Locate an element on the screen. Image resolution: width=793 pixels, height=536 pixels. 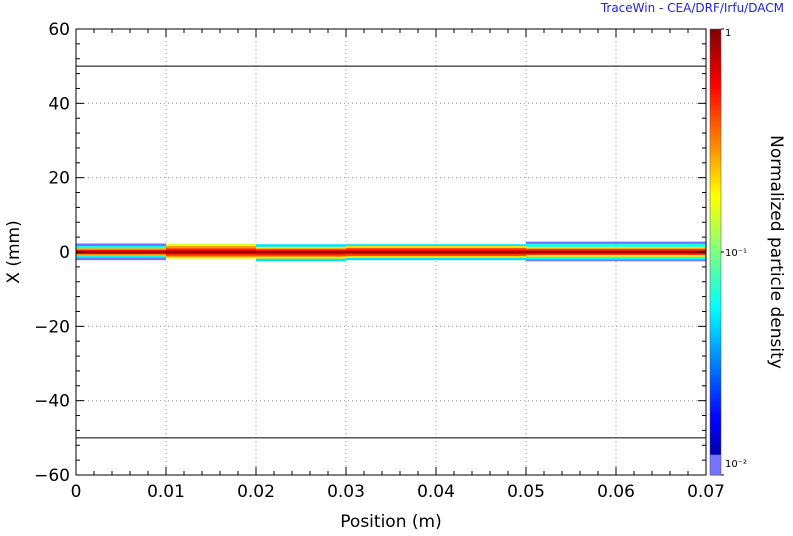
x-tick-label: 0.02 is located at coordinates (256, 492).